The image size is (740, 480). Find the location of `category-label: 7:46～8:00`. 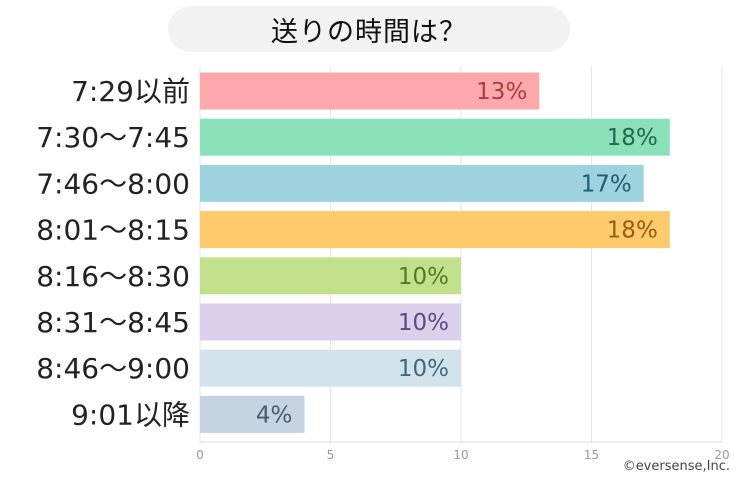

category-label: 7:46～8:00 is located at coordinates (113, 183).